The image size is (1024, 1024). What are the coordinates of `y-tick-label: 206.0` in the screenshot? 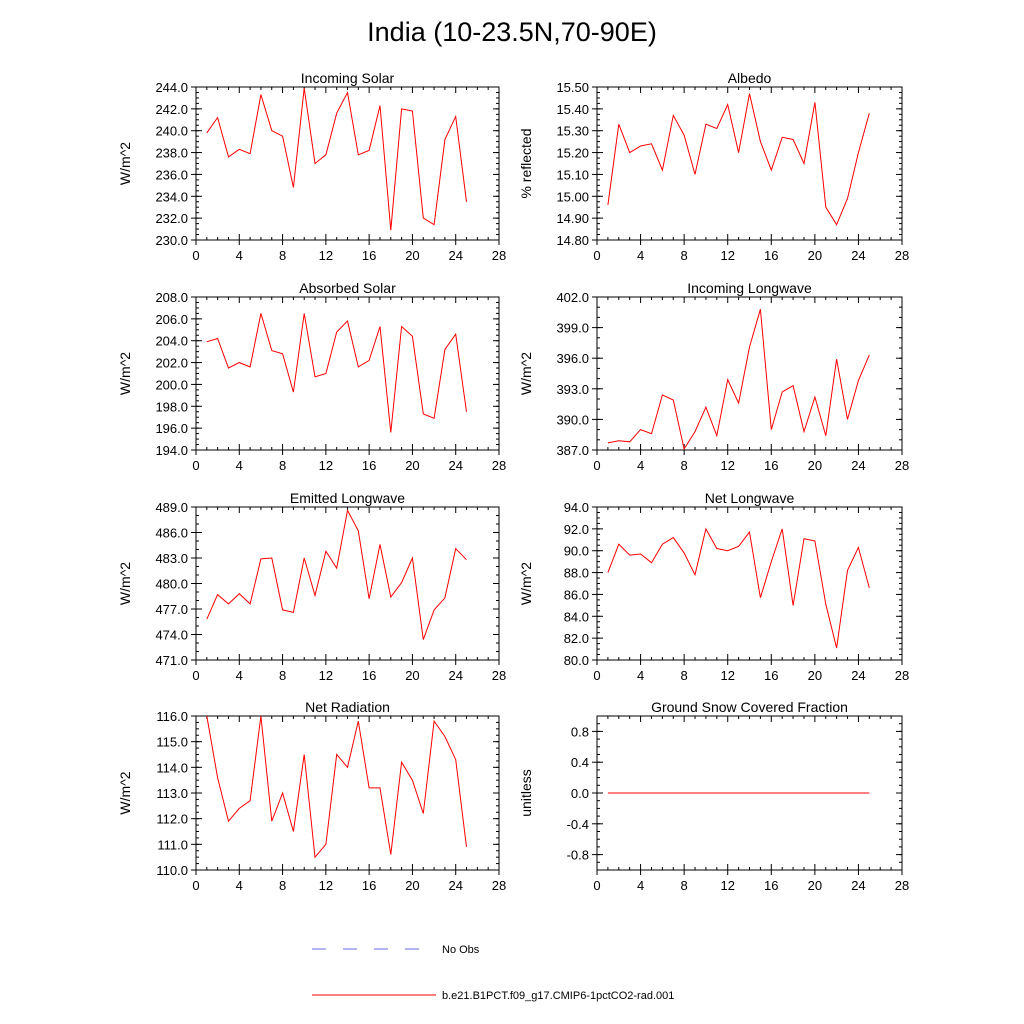 It's located at (171, 319).